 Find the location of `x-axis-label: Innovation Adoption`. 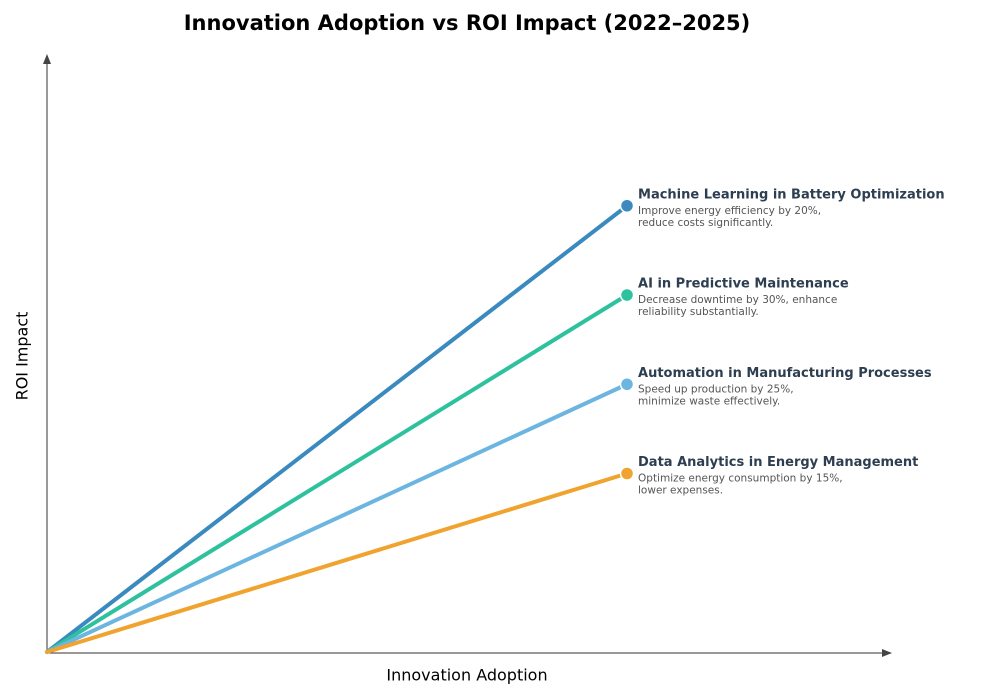

x-axis-label: Innovation Adoption is located at coordinates (466, 675).